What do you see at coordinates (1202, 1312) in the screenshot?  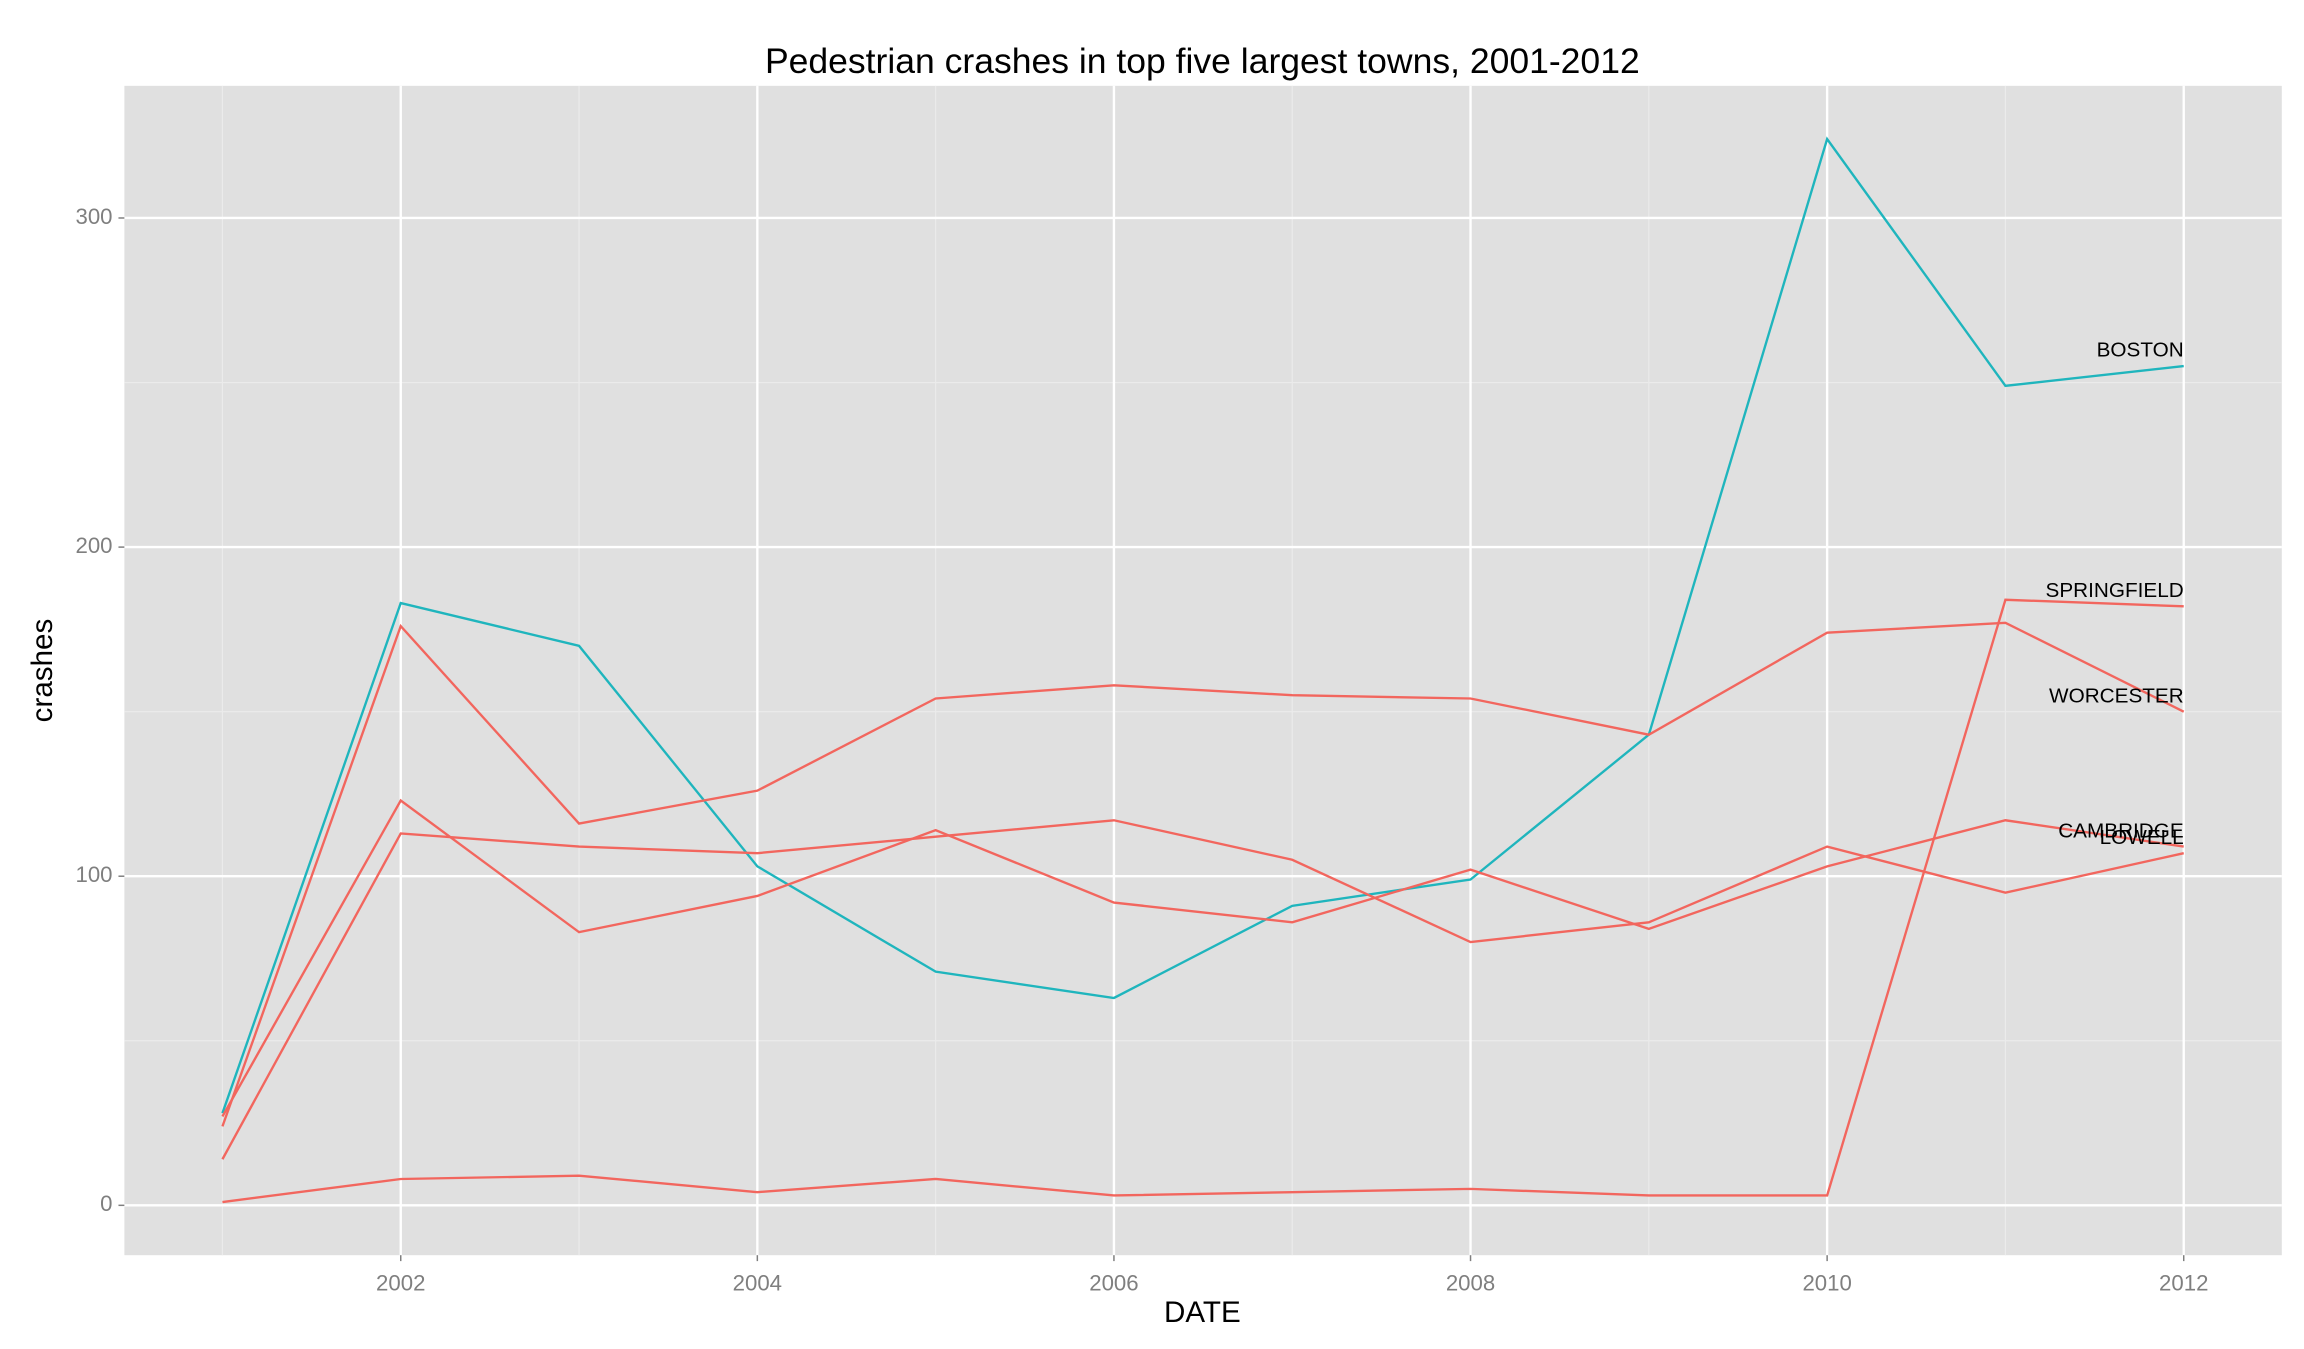 I see `x-axis-title: DATE` at bounding box center [1202, 1312].